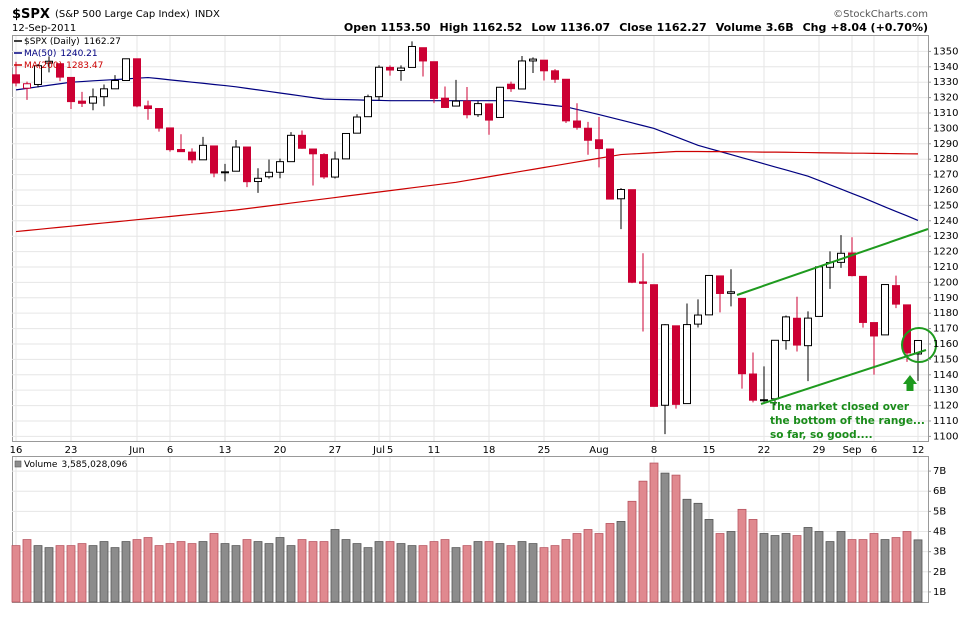  What do you see at coordinates (939, 532) in the screenshot?
I see `y-tick-label: 4B` at bounding box center [939, 532].